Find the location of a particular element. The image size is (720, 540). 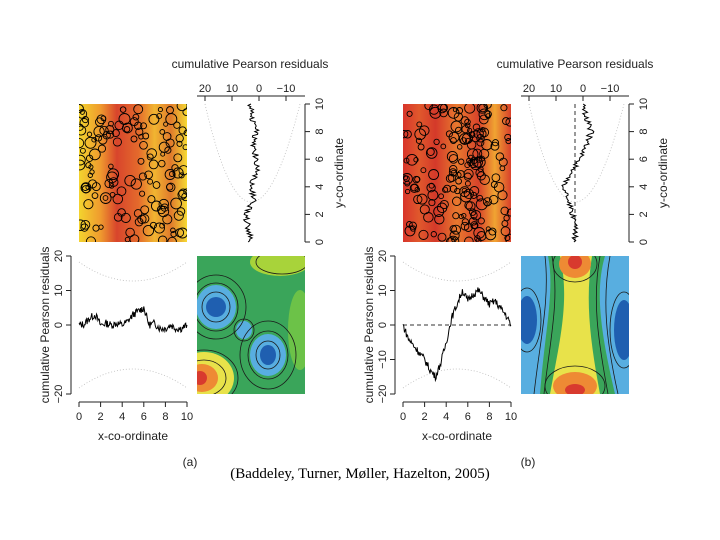

y-coord-tick-label: 6 is located at coordinates (644, 159).